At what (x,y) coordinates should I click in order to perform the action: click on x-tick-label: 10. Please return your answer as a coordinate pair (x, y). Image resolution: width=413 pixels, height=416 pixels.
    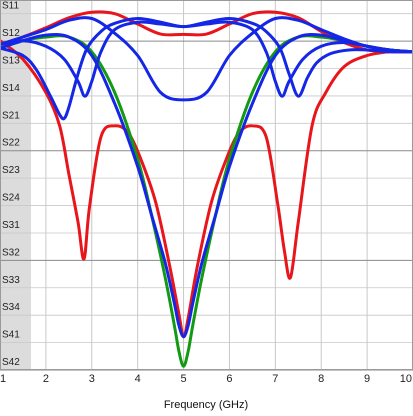
    Looking at the image, I should click on (406, 379).